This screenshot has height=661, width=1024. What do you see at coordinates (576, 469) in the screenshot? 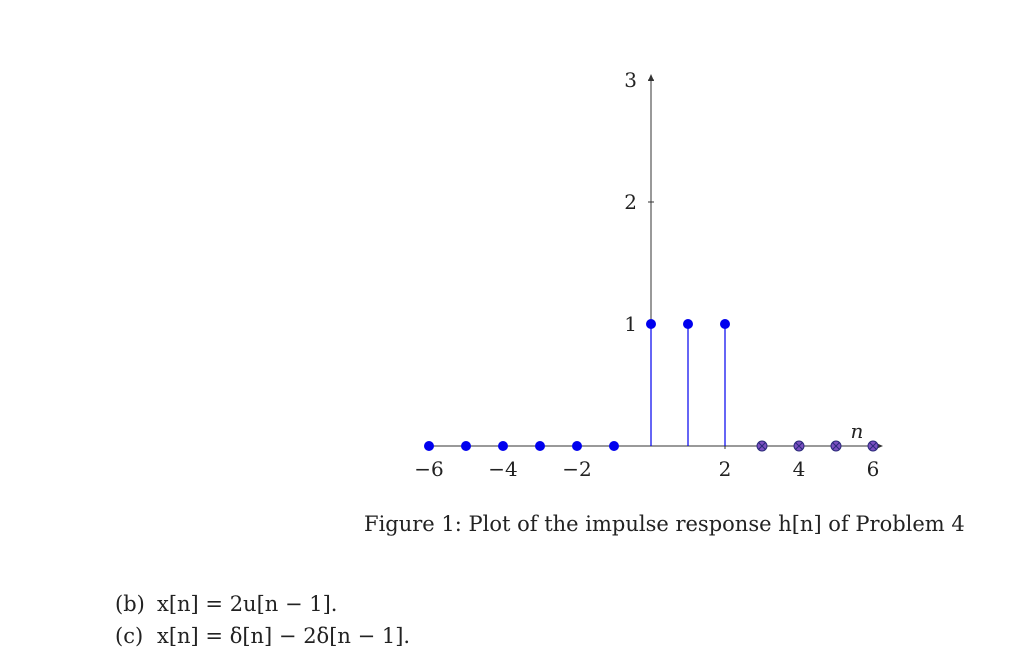
I see `x-tick-label: −2` at bounding box center [576, 469].